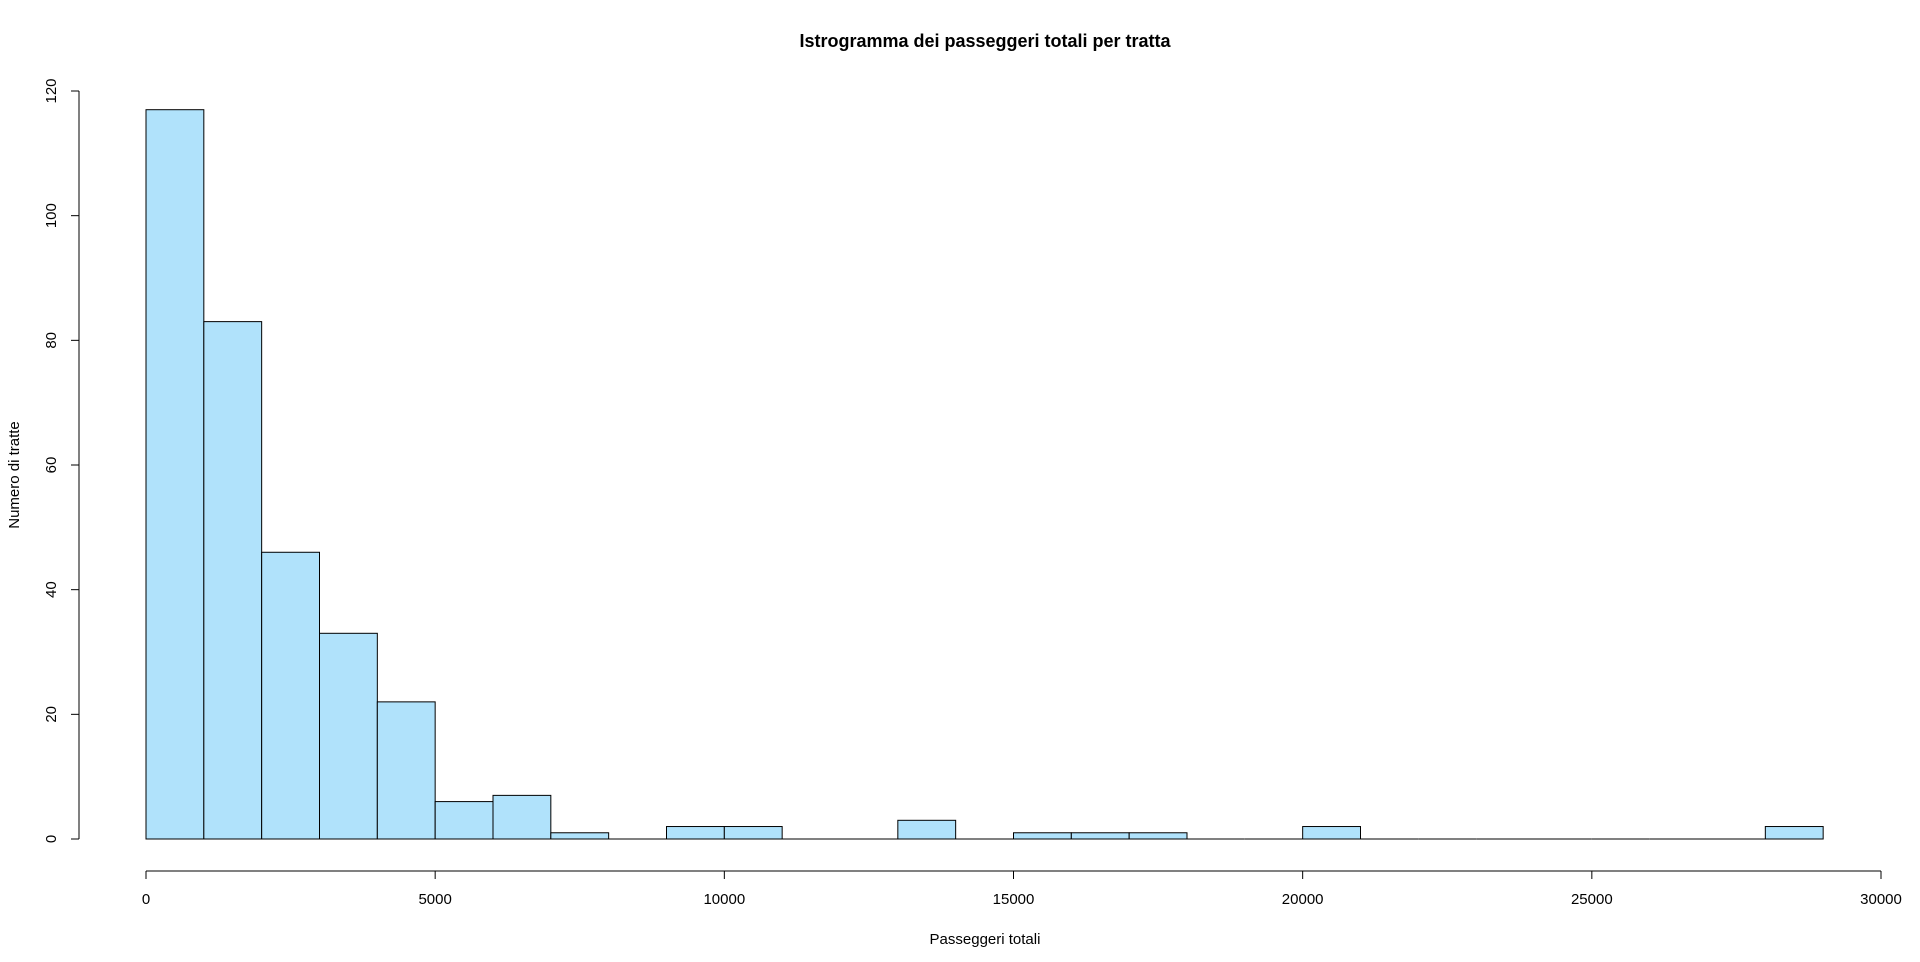  What do you see at coordinates (51, 714) in the screenshot?
I see `y-tick-label-1: 20` at bounding box center [51, 714].